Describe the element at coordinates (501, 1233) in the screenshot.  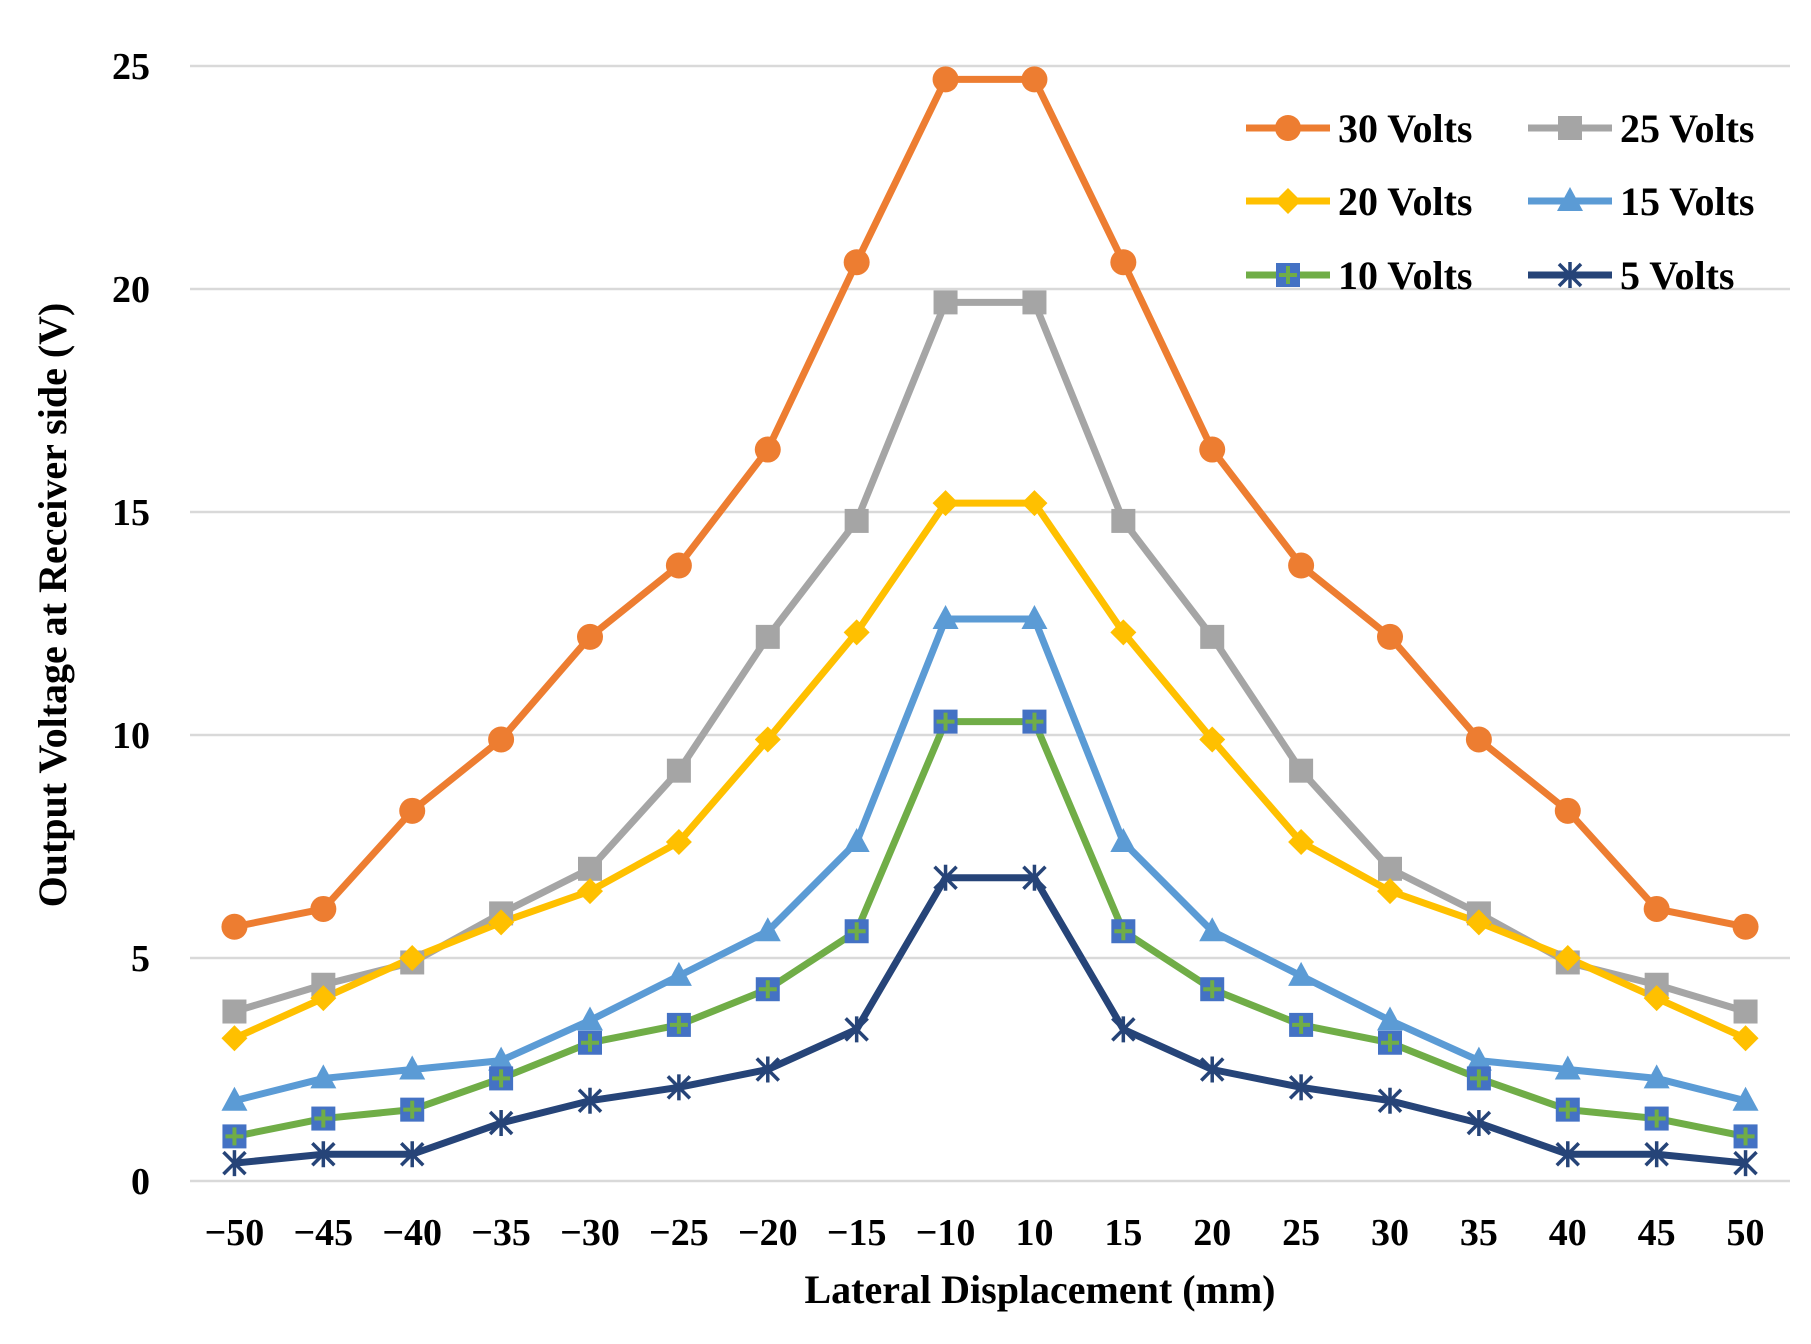
I see `x-tick-label: −35` at that location.